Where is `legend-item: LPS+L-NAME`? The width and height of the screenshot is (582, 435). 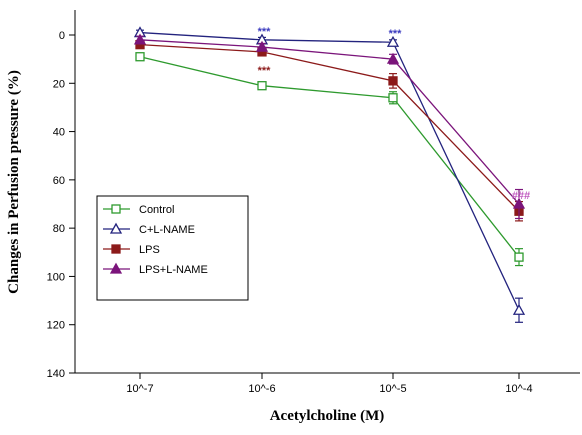
legend-item: LPS+L-NAME is located at coordinates (155, 269).